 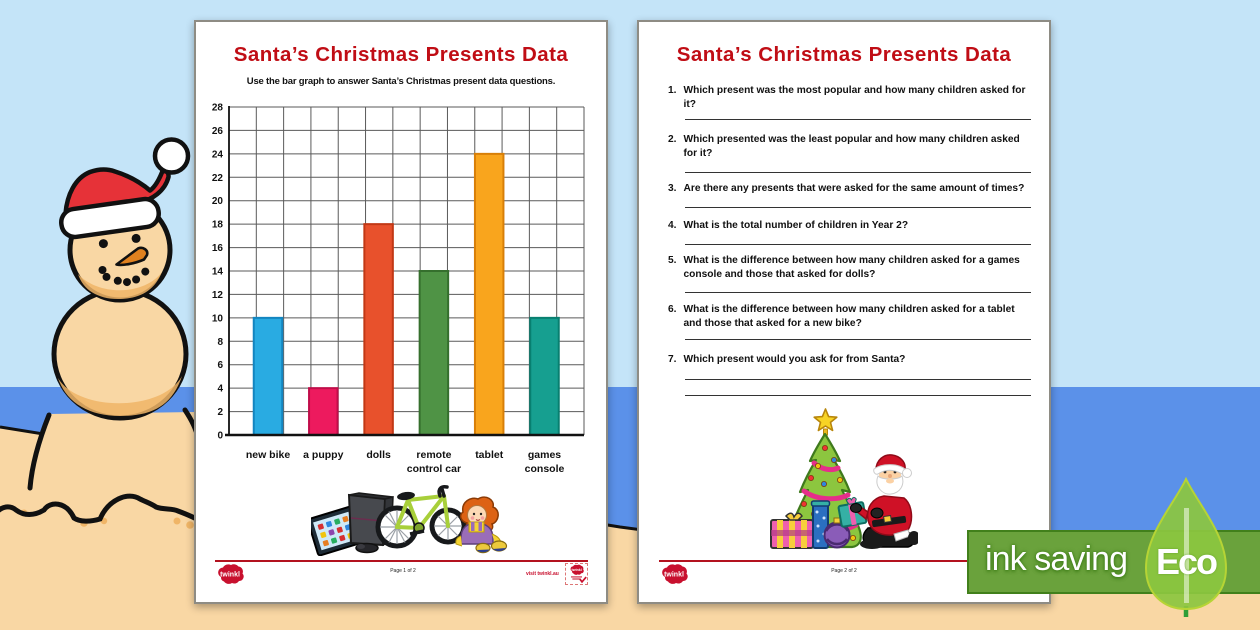 I want to click on svg-text: 18, so click(x=218, y=225).